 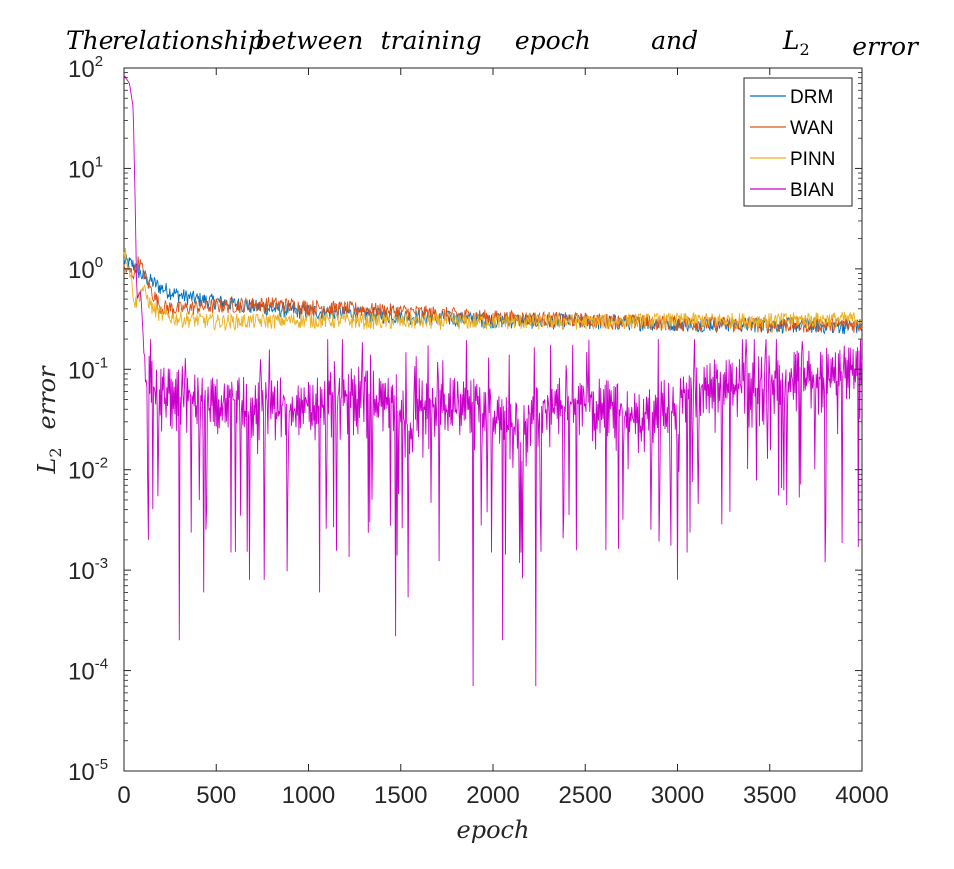 I want to click on y-axis-label: L2 error, so click(x=49, y=420).